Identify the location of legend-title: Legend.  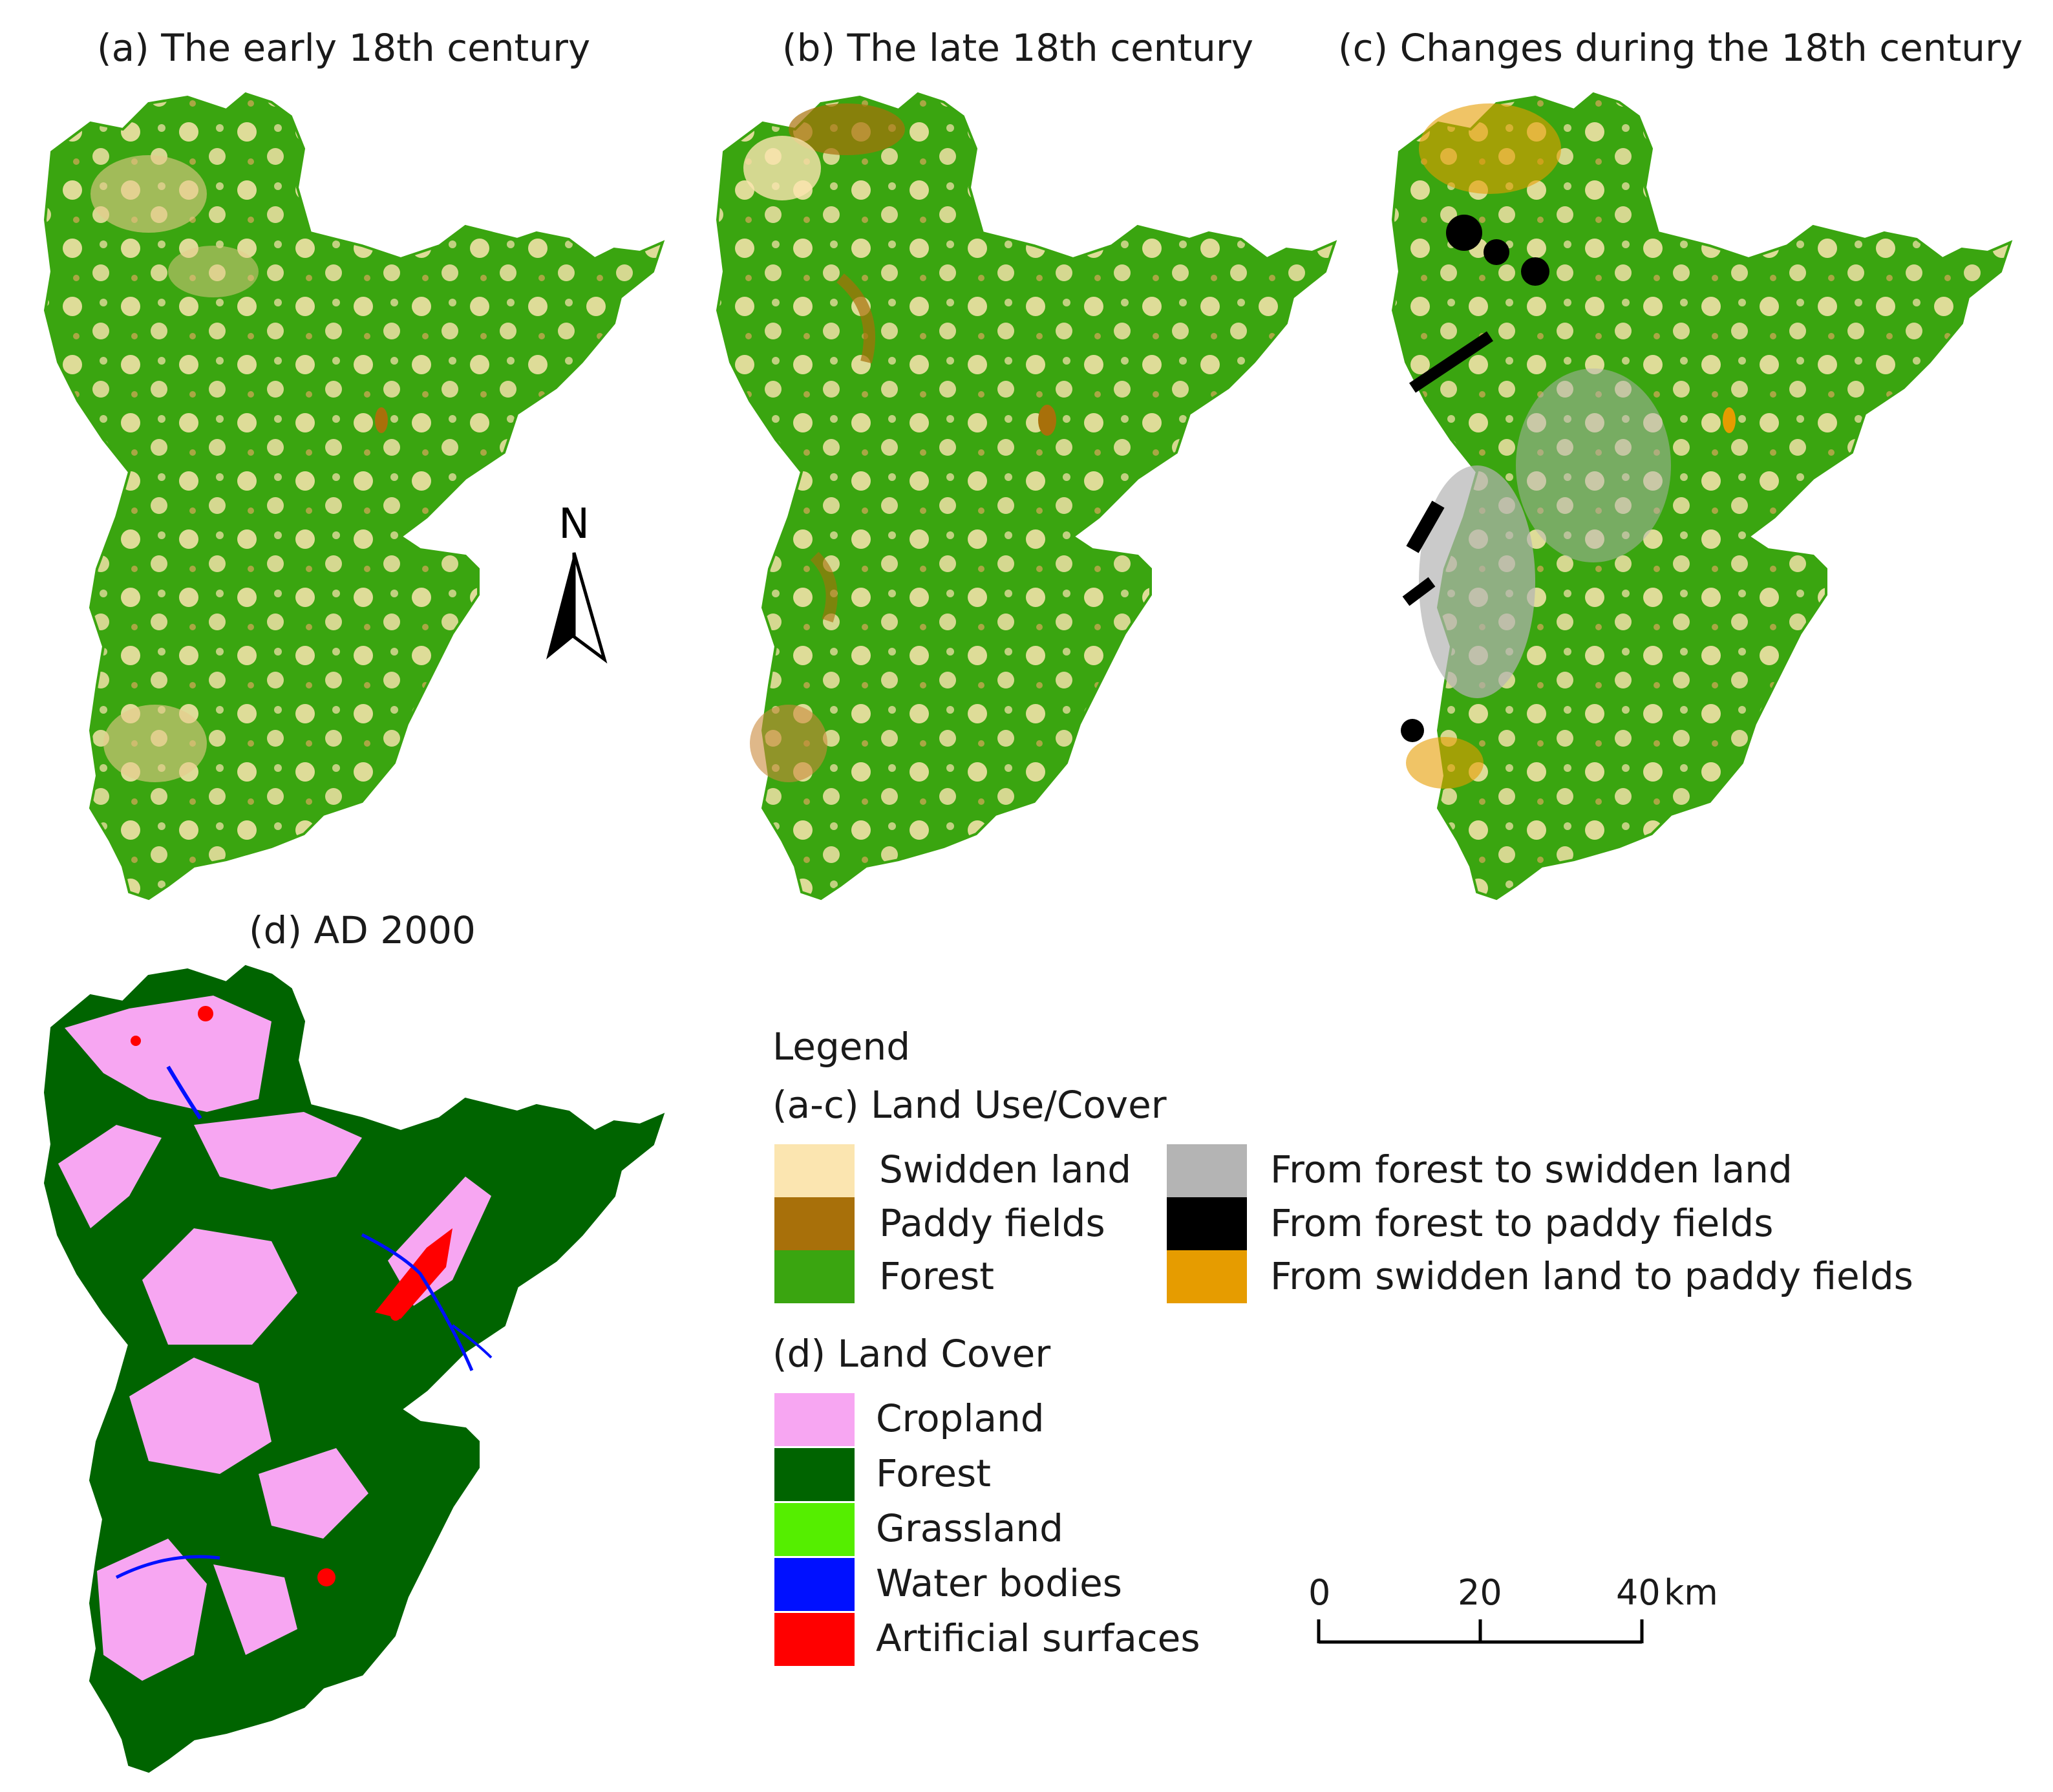
(841, 1047).